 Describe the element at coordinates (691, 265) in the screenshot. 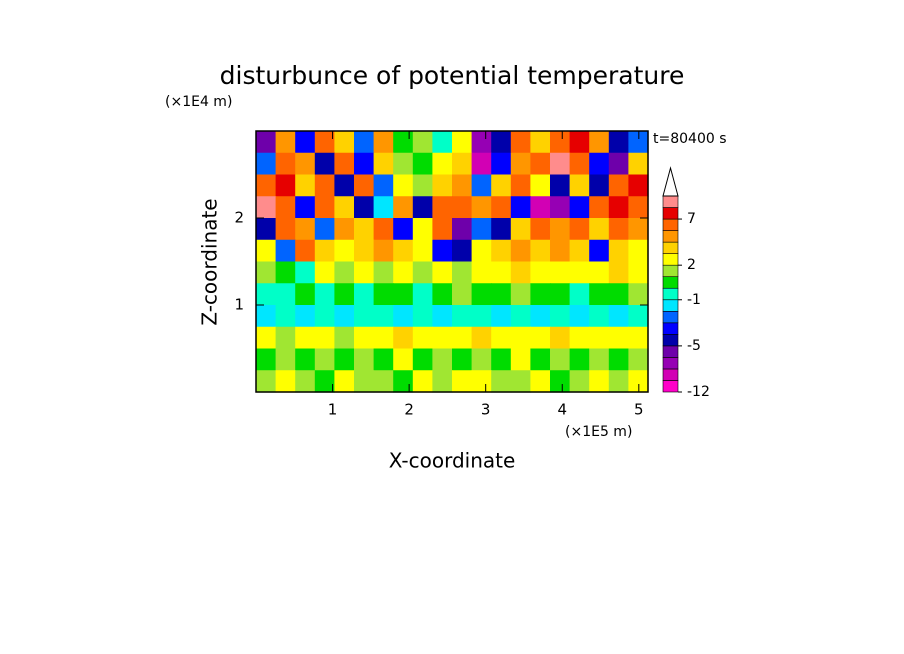

I see `colorbar-tick-label: 2` at that location.